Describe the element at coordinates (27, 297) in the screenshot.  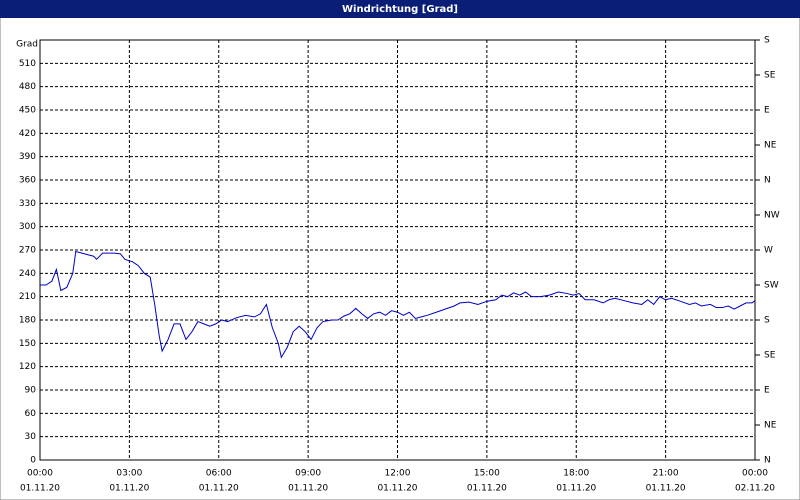
I see `y-tick-label: 210` at that location.